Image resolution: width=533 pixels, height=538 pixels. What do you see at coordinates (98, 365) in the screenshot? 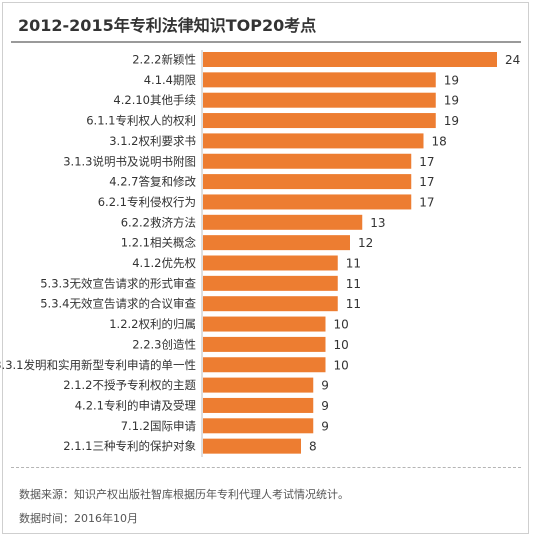
I see `category-label: 3.3.1发明和实用新型专利申请的单一性` at bounding box center [98, 365].